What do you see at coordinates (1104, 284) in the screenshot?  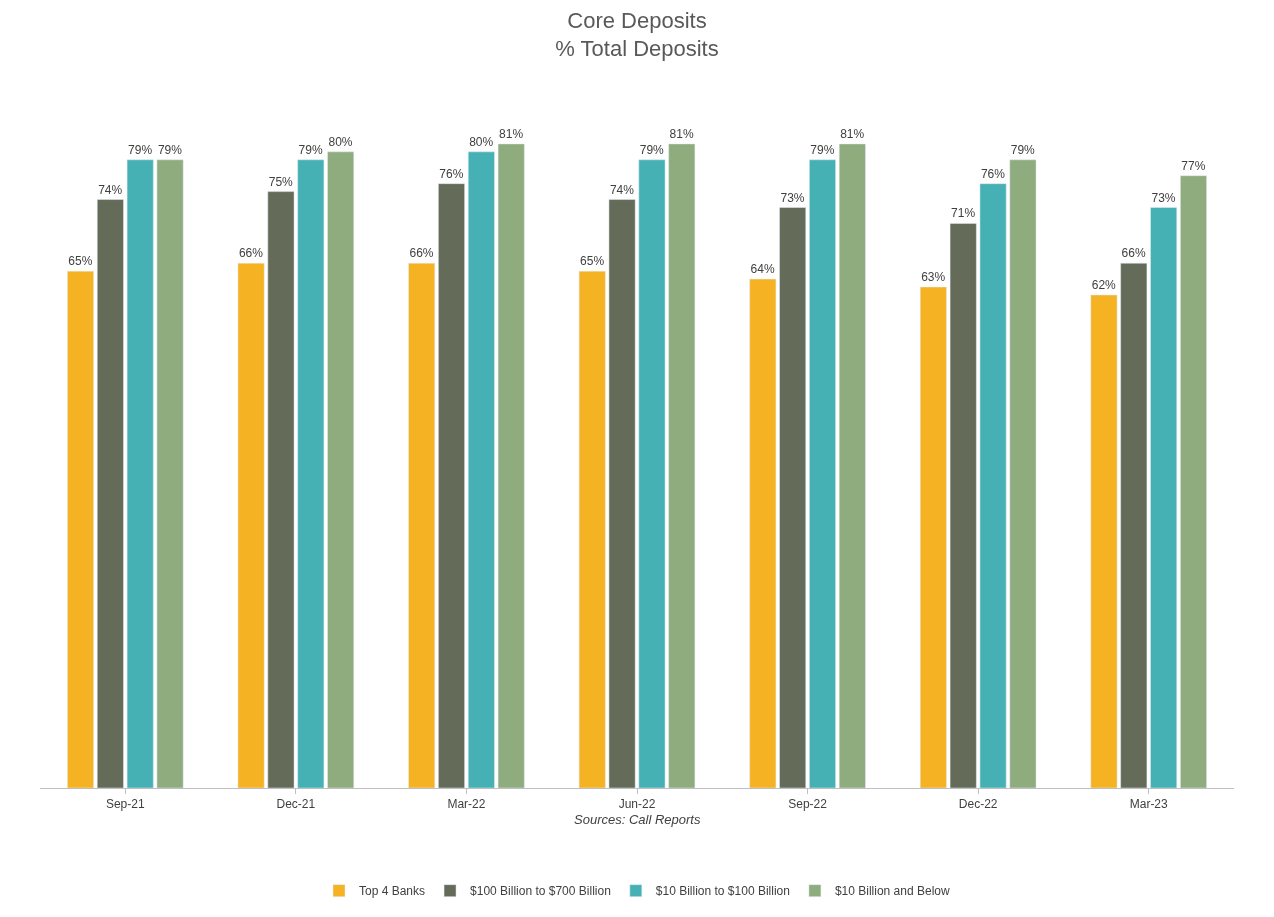 I see `data-label: 62%` at bounding box center [1104, 284].